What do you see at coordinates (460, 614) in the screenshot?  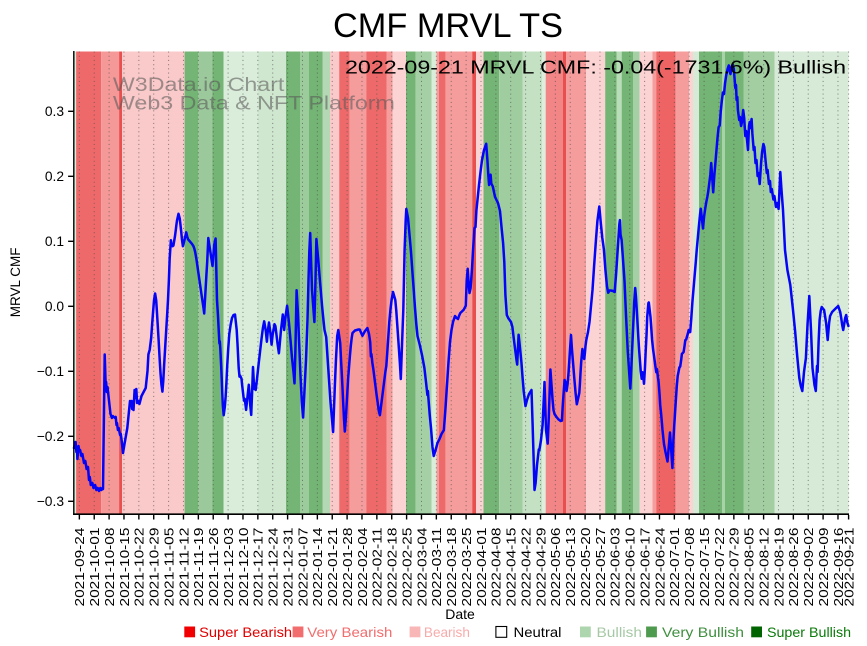 I see `svg-text: Date` at bounding box center [460, 614].